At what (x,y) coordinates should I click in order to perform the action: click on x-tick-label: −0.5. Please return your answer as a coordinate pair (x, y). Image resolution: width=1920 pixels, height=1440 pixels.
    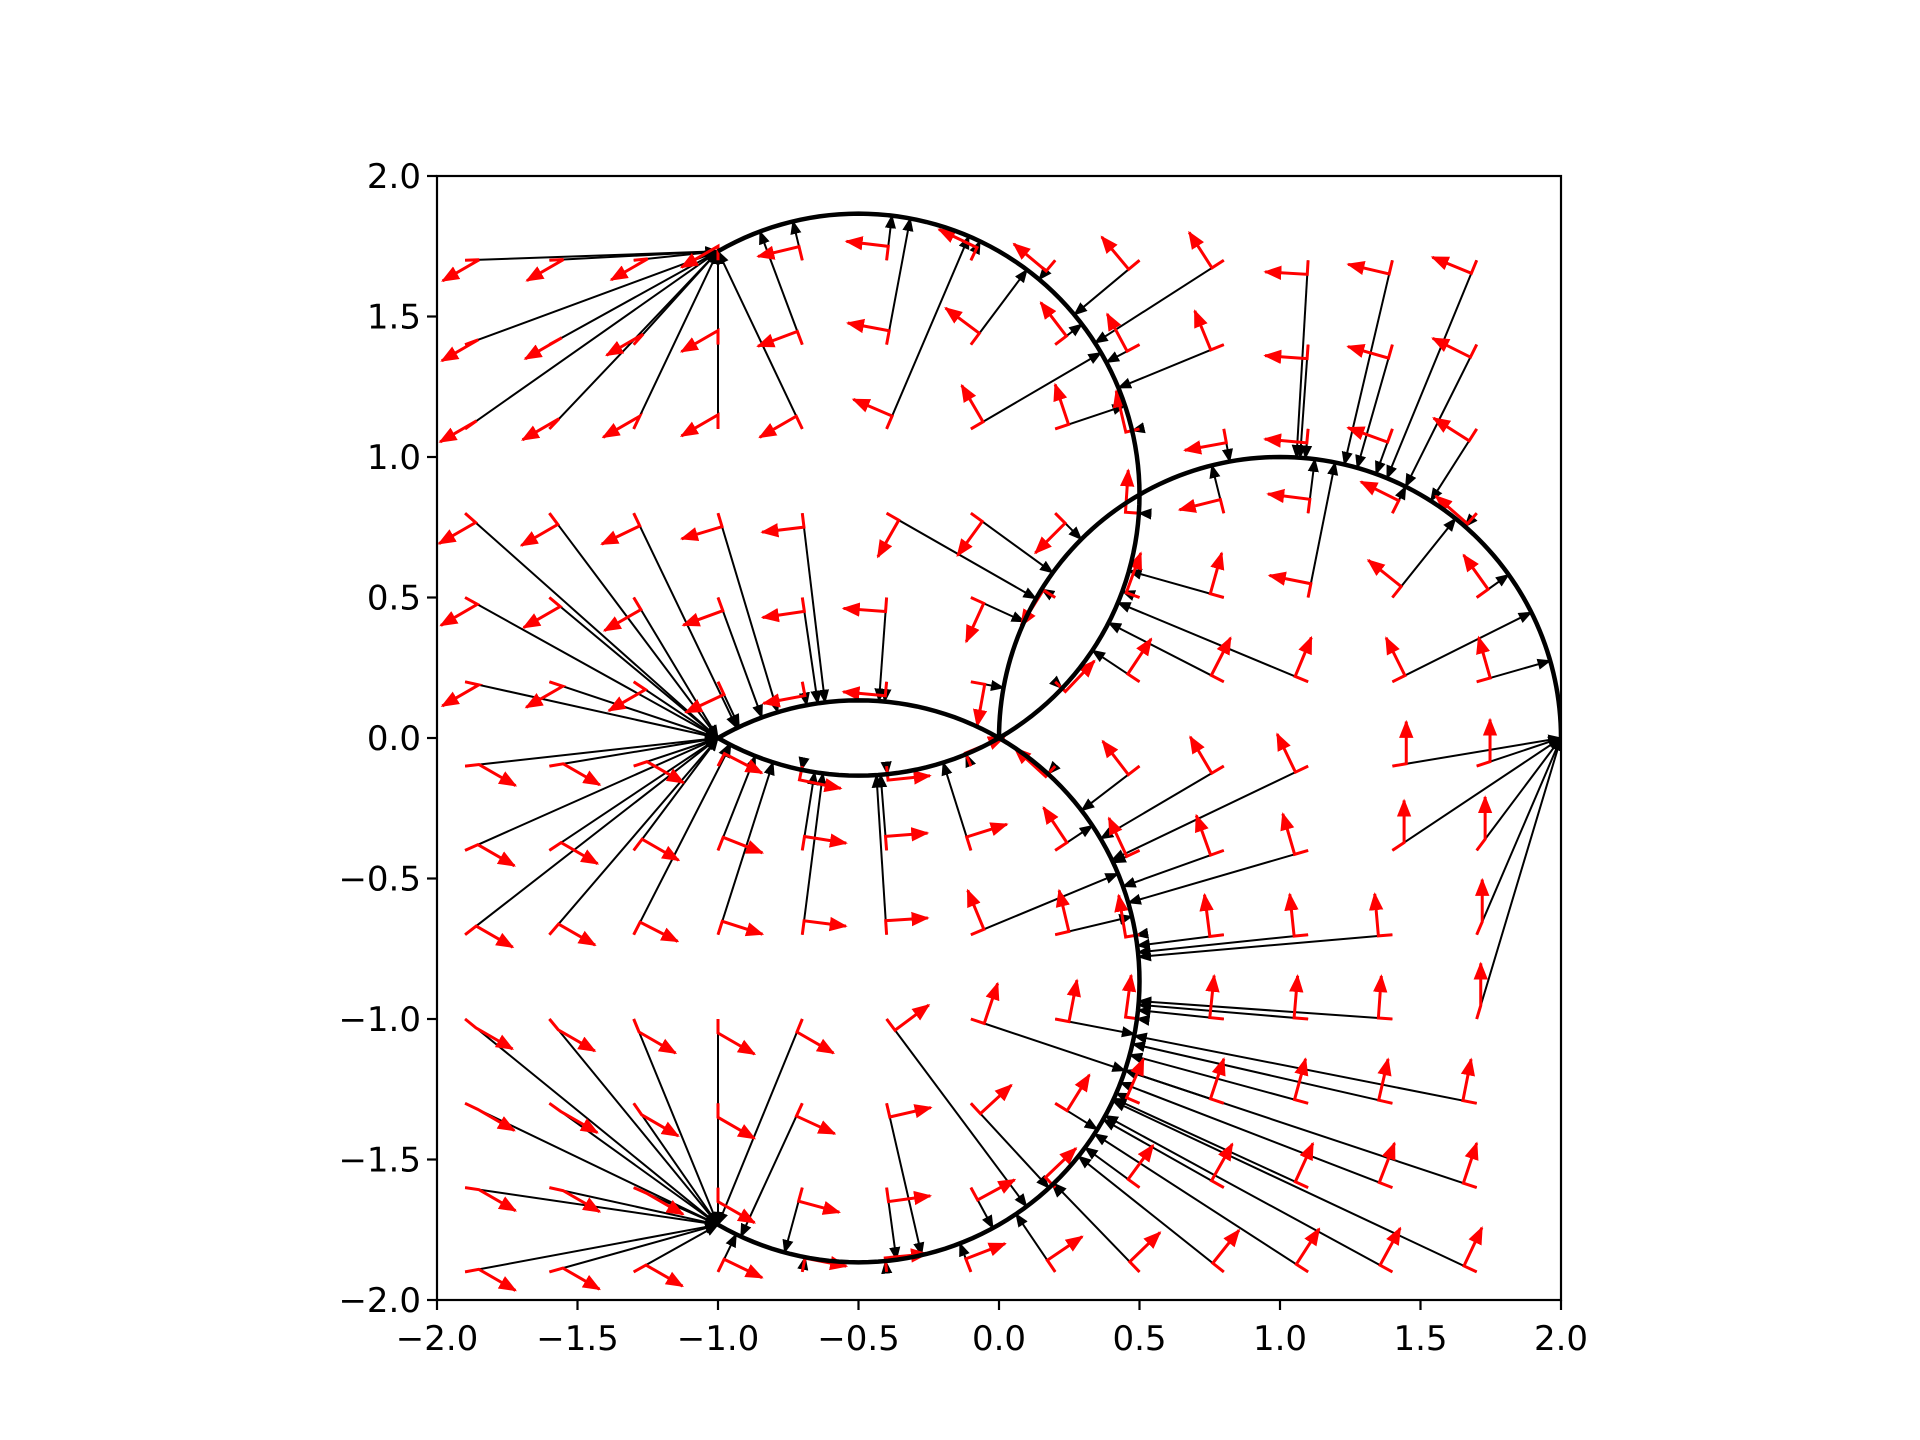
    Looking at the image, I should click on (858, 1339).